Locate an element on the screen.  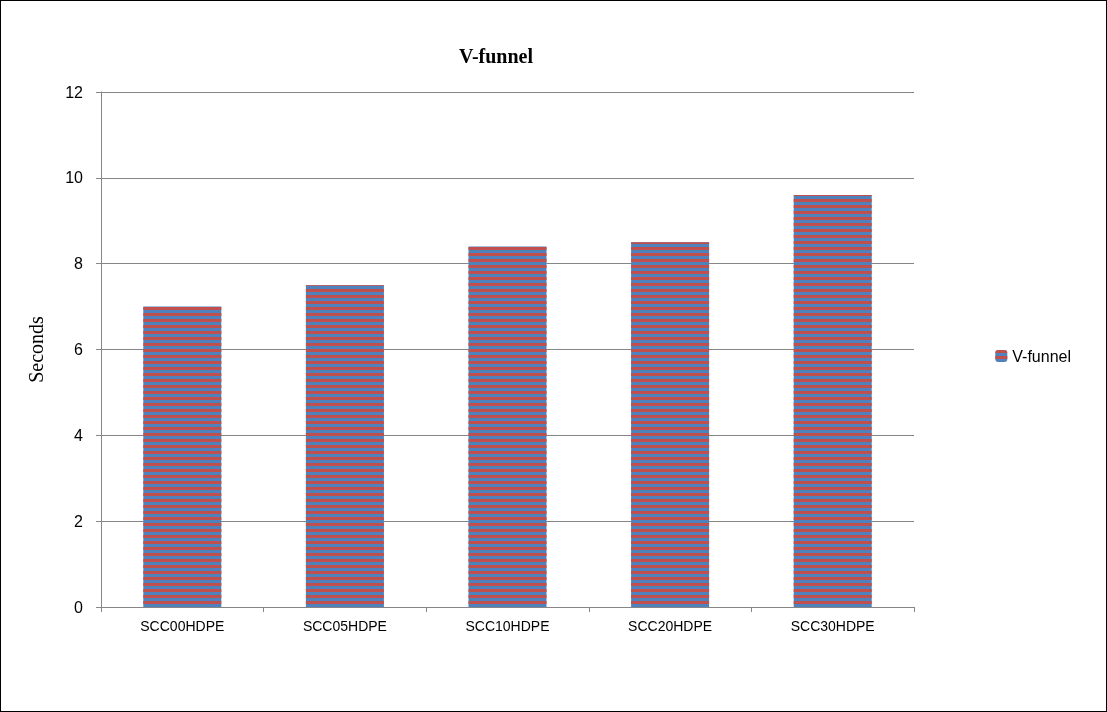
y-tick-label: 6 is located at coordinates (79, 349).